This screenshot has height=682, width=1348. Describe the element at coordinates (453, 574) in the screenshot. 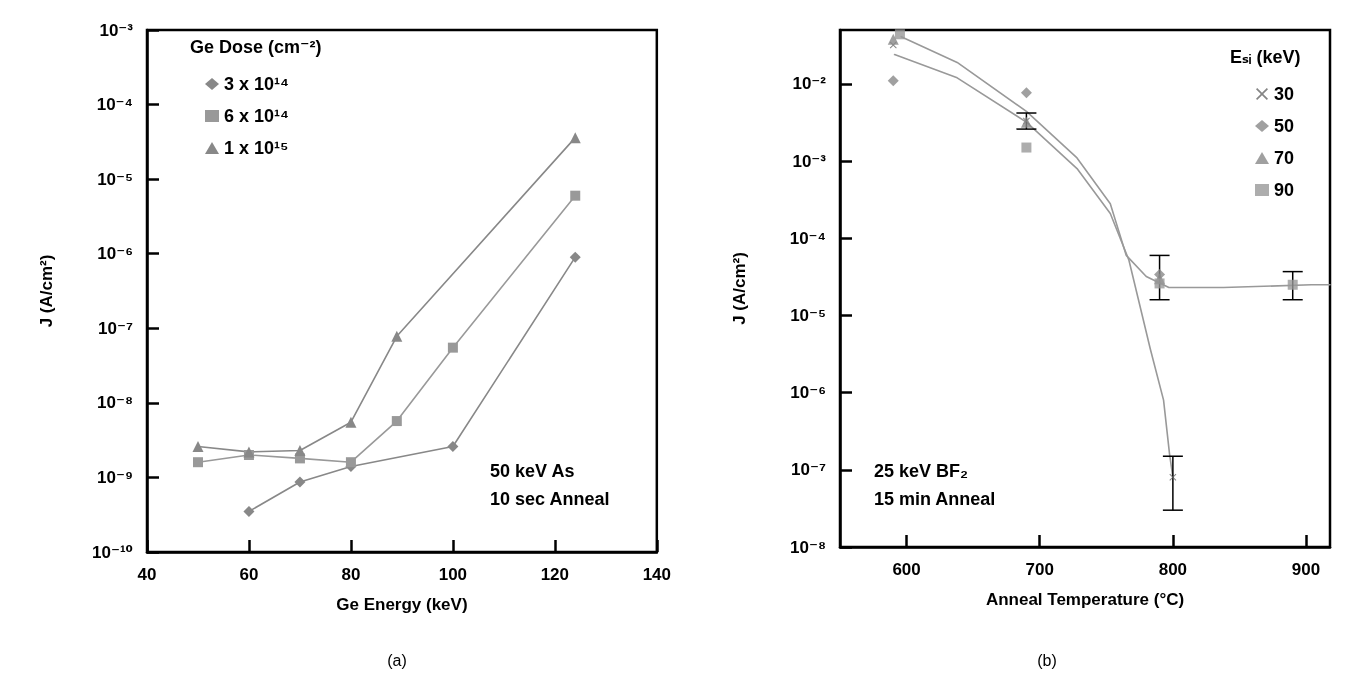

I see `x-tick-label: 100` at that location.